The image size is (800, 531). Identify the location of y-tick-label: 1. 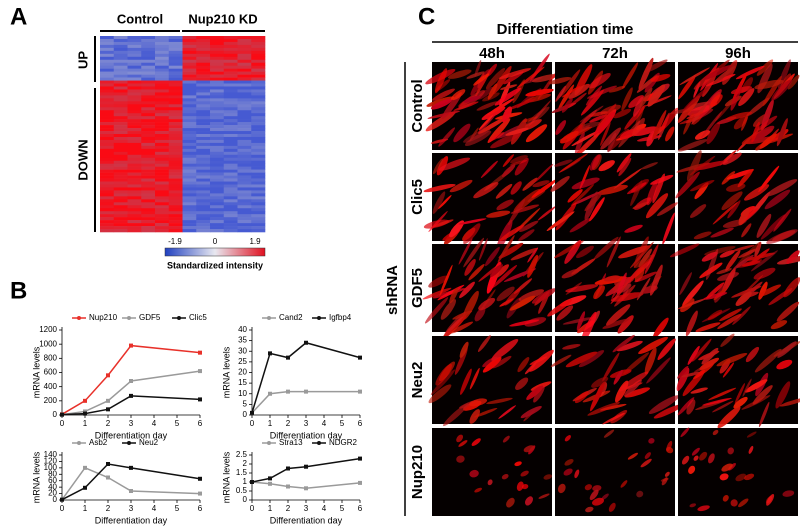
(245, 481).